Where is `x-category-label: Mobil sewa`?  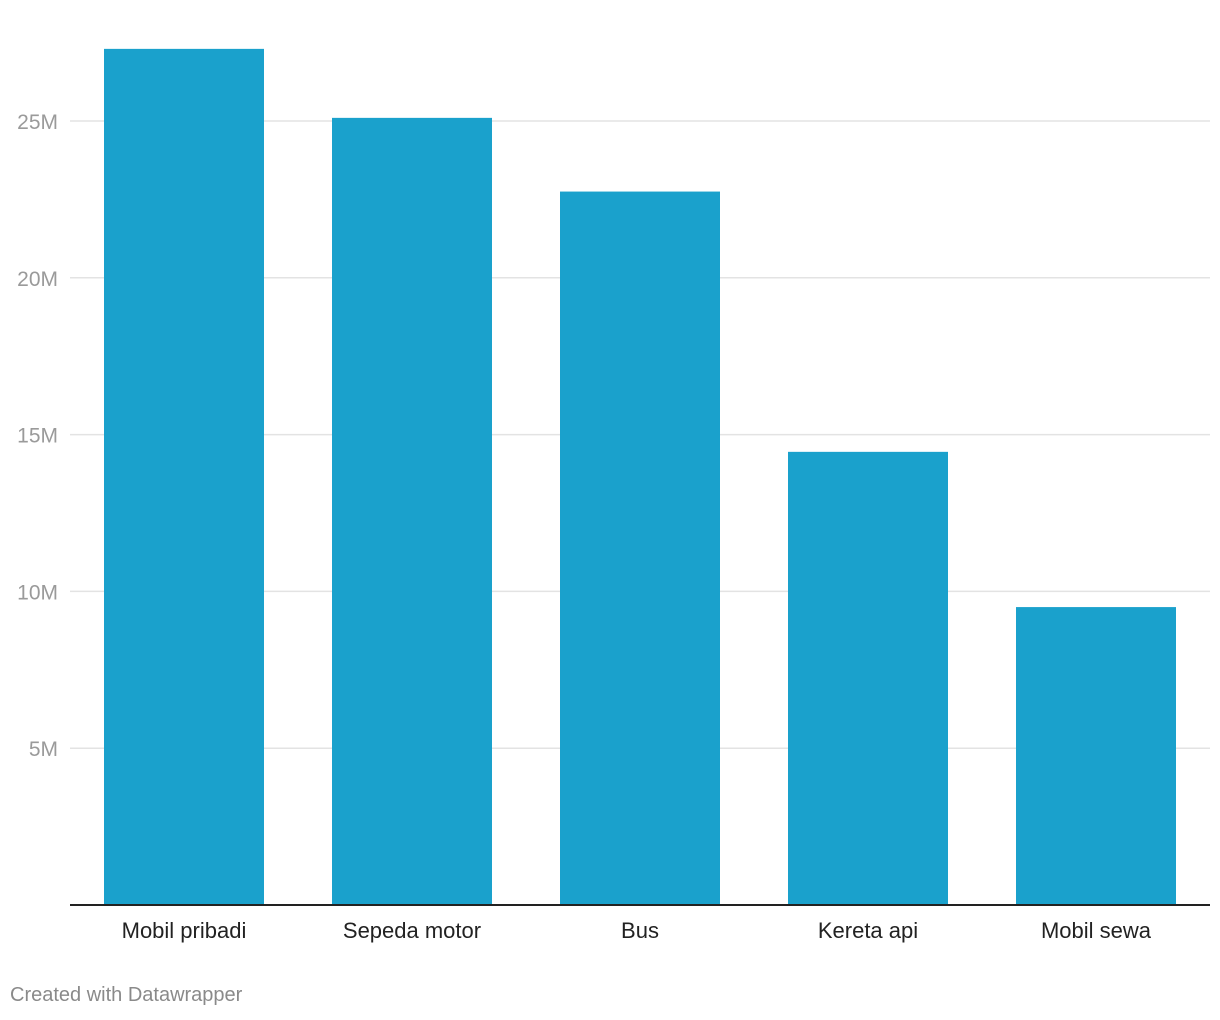
x-category-label: Mobil sewa is located at coordinates (1096, 930).